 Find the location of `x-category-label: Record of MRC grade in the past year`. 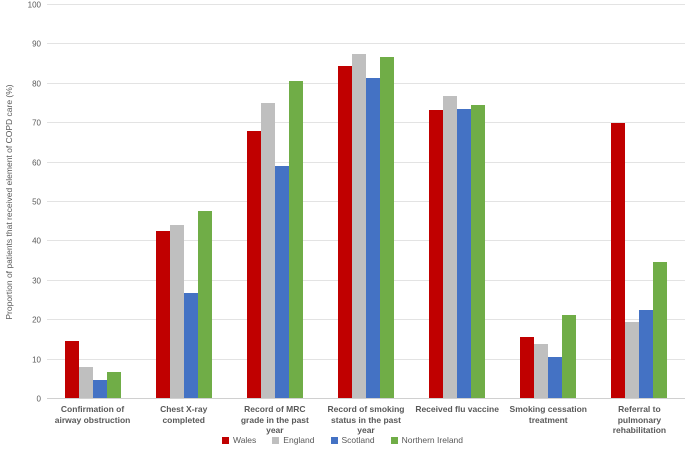

x-category-label: Record of MRC grade in the past year is located at coordinates (274, 420).